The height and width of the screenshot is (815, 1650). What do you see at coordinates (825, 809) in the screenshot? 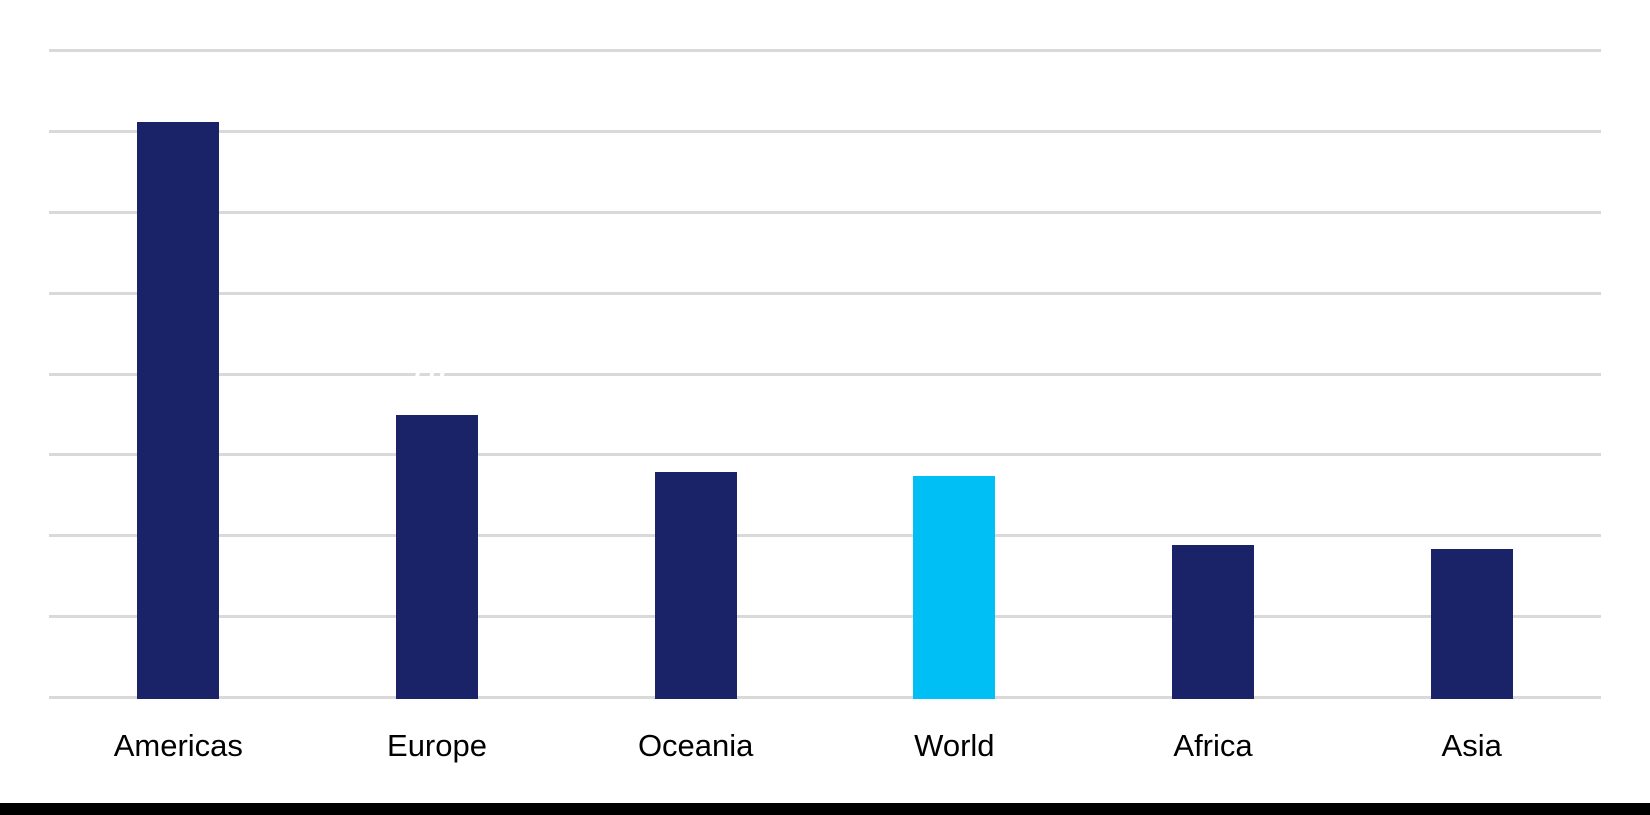
I see `bottom-black-bar` at bounding box center [825, 809].